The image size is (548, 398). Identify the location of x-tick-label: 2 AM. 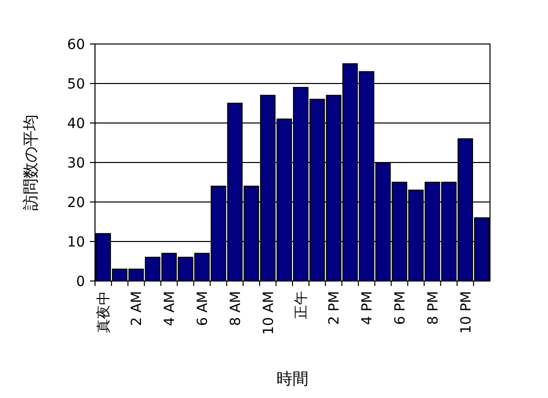
(137, 308).